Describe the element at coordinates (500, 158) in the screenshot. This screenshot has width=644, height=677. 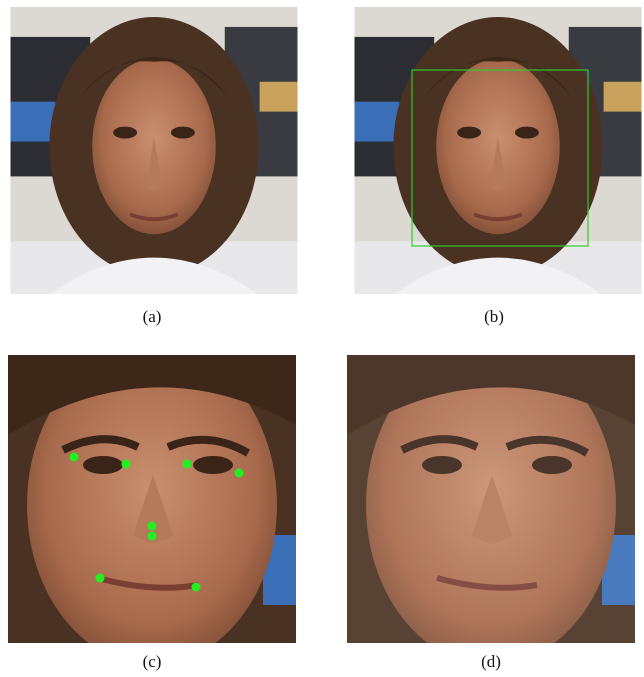
I see `face-box` at that location.